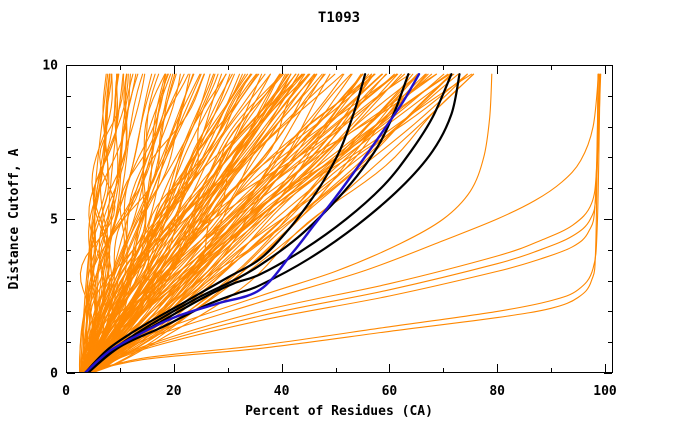 This screenshot has height=440, width=680. I want to click on y-tick-label-1: 5, so click(54, 220).